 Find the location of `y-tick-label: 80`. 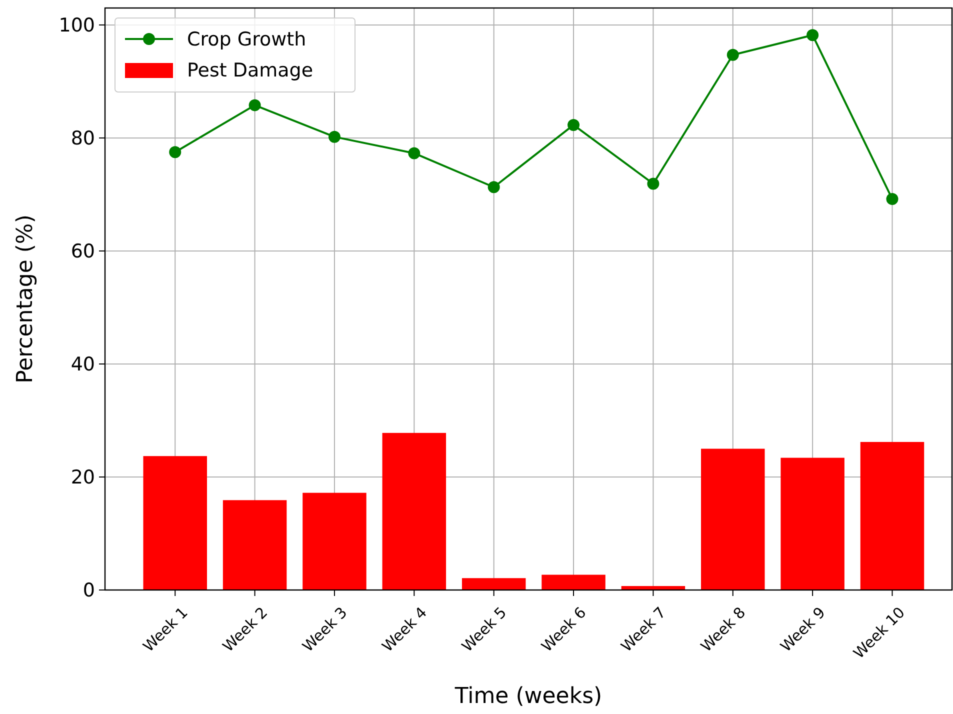

y-tick-label: 80 is located at coordinates (82, 139).